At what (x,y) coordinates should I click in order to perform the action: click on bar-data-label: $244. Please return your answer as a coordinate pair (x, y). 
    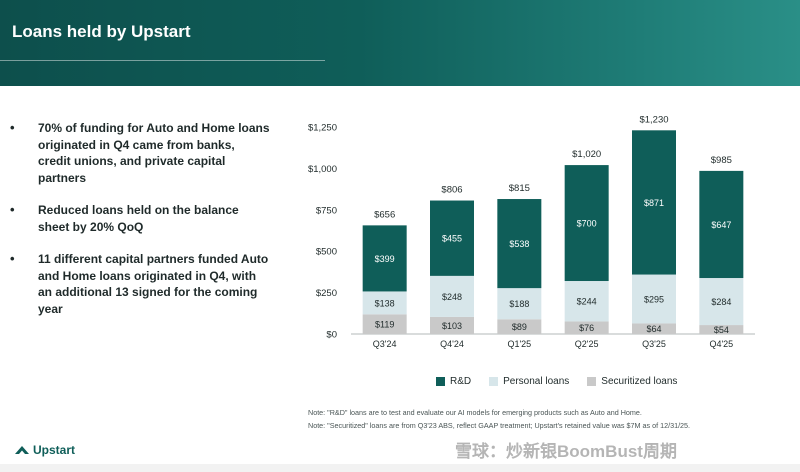
    Looking at the image, I should click on (587, 302).